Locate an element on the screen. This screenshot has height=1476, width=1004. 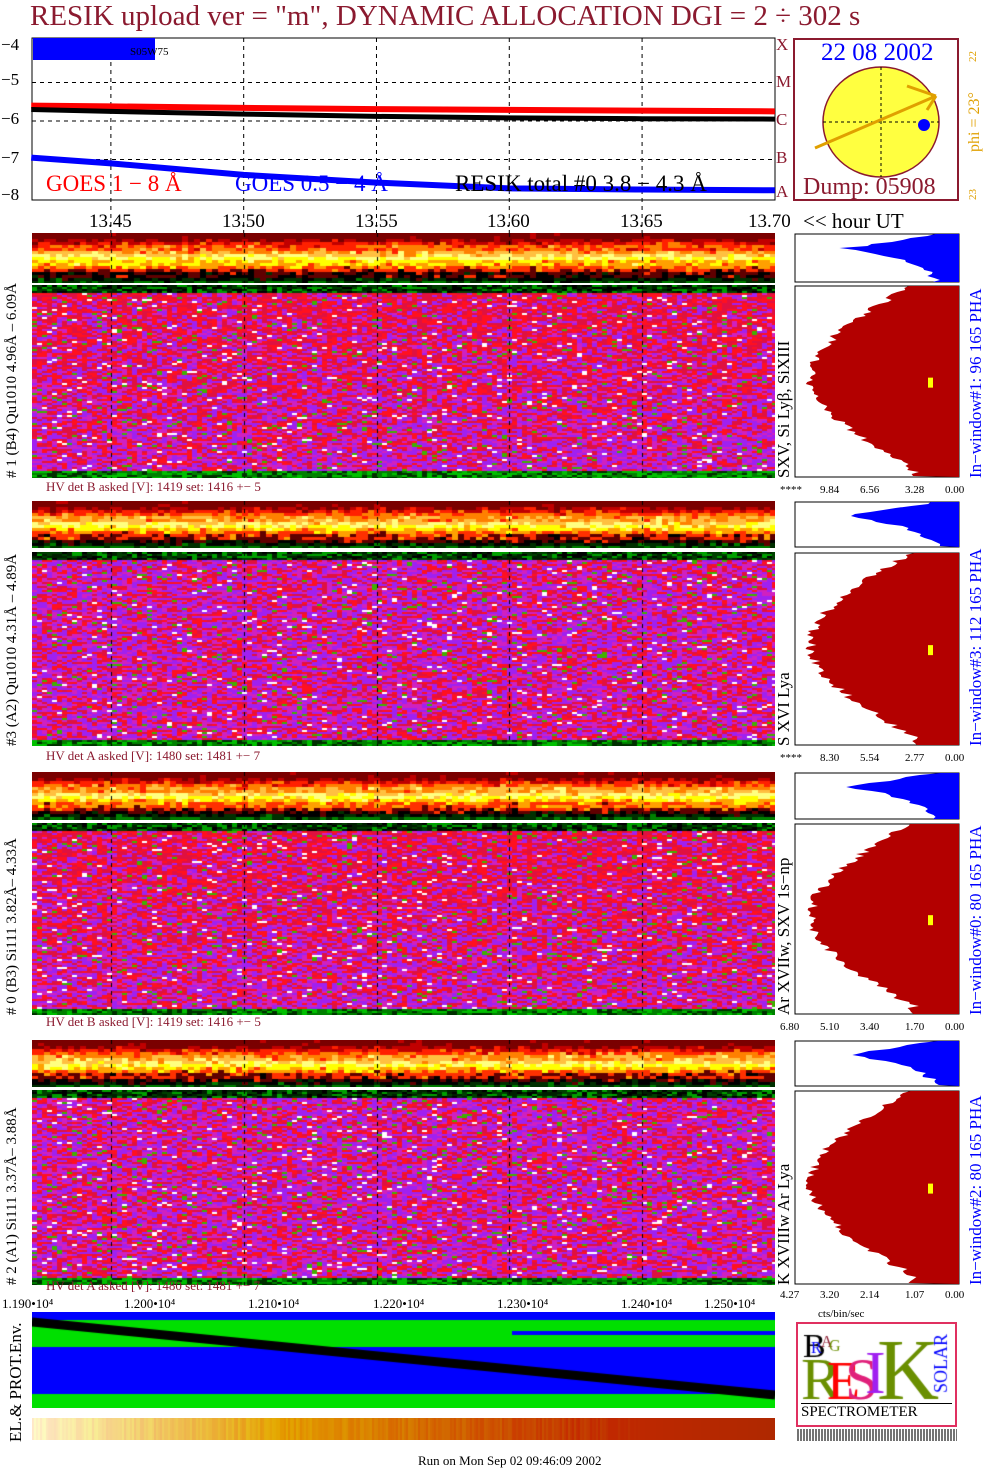
active-region-marker is located at coordinates (924, 125).